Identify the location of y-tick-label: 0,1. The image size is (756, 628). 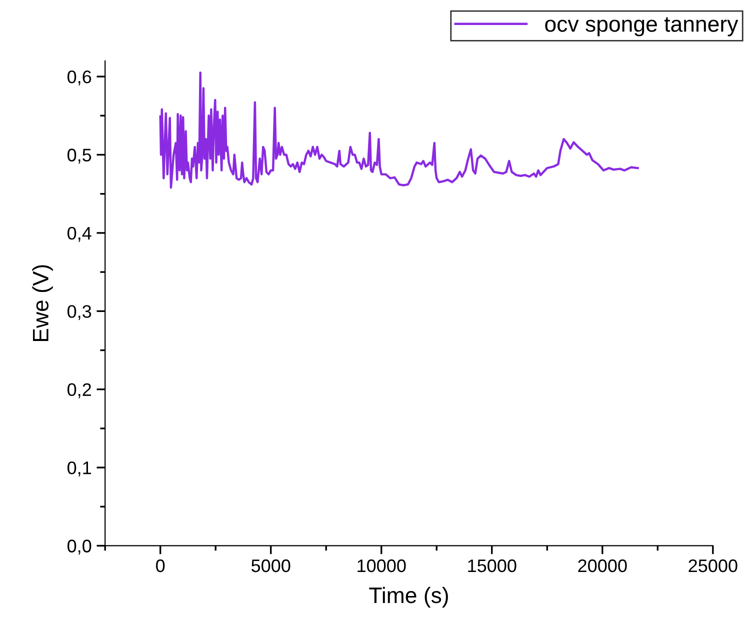
(80, 468).